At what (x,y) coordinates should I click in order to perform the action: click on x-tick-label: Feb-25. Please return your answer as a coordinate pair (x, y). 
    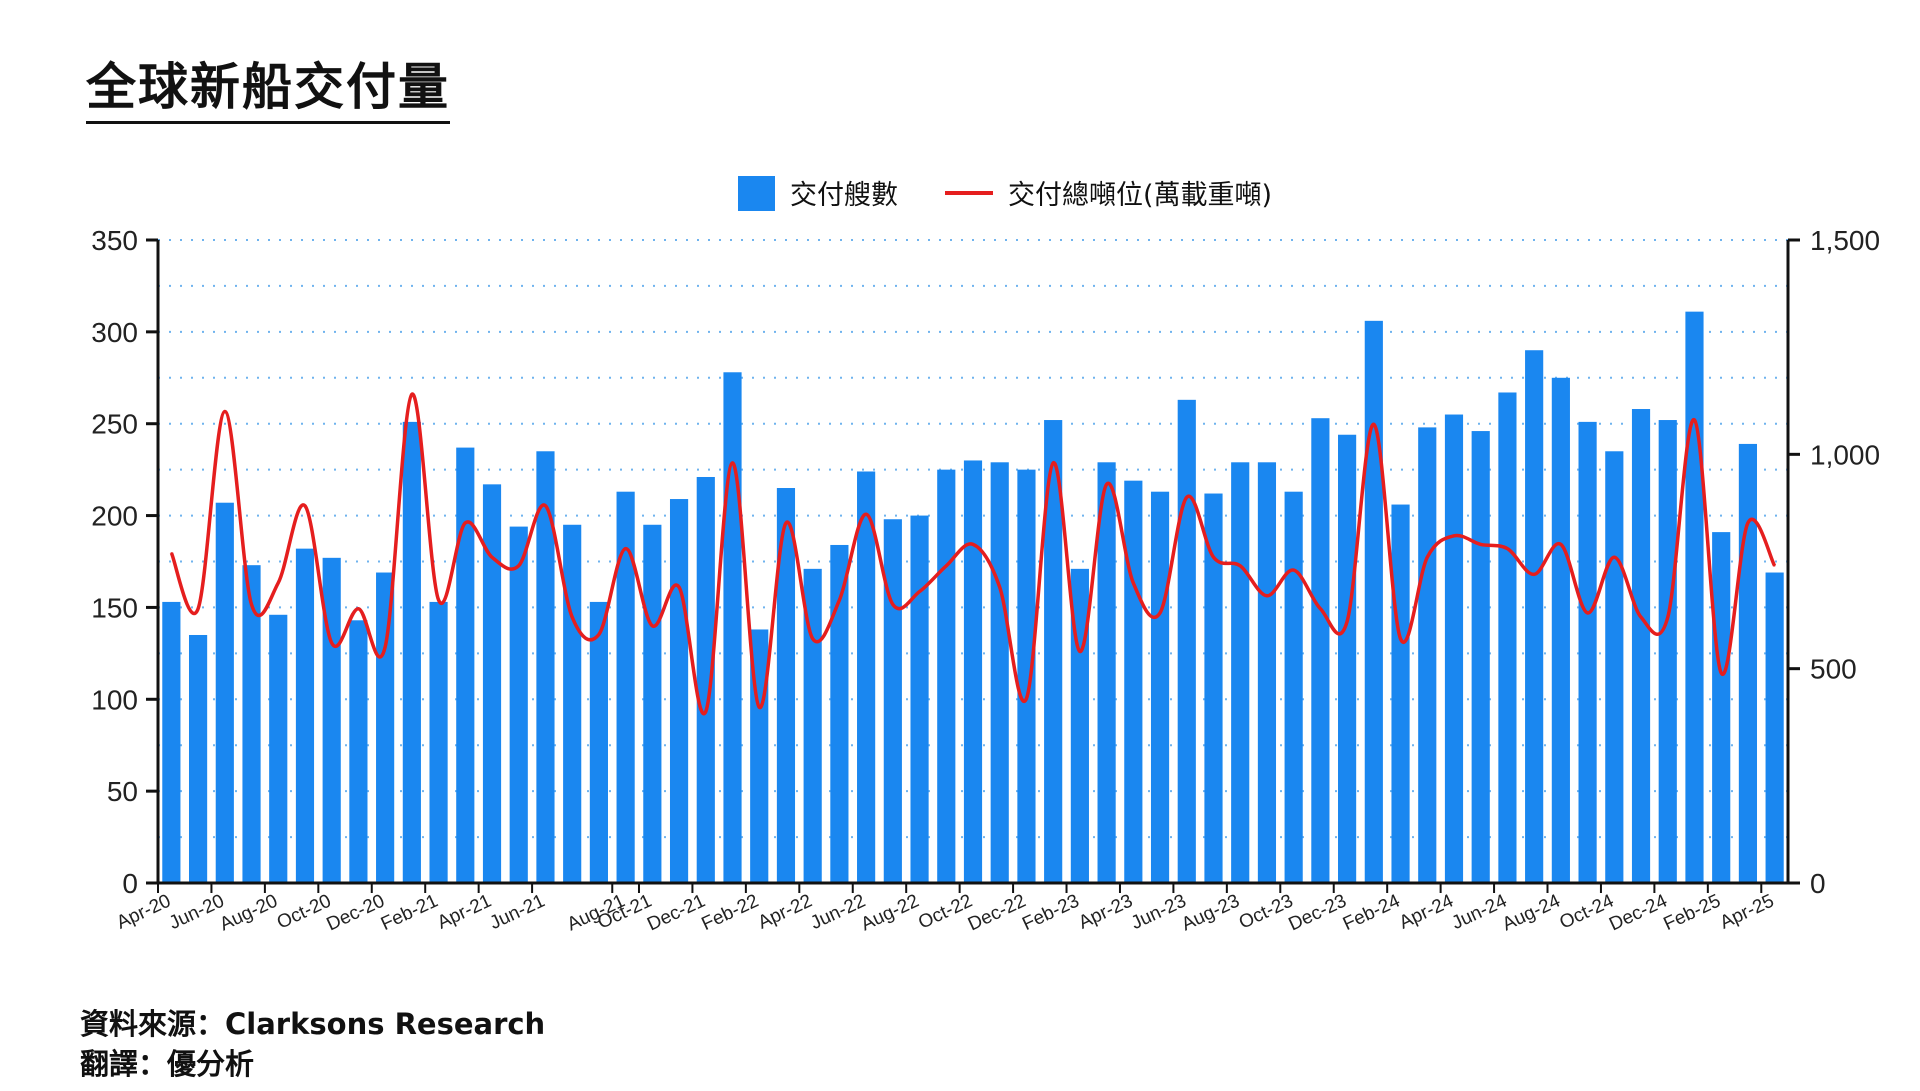
    Looking at the image, I should click on (1692, 912).